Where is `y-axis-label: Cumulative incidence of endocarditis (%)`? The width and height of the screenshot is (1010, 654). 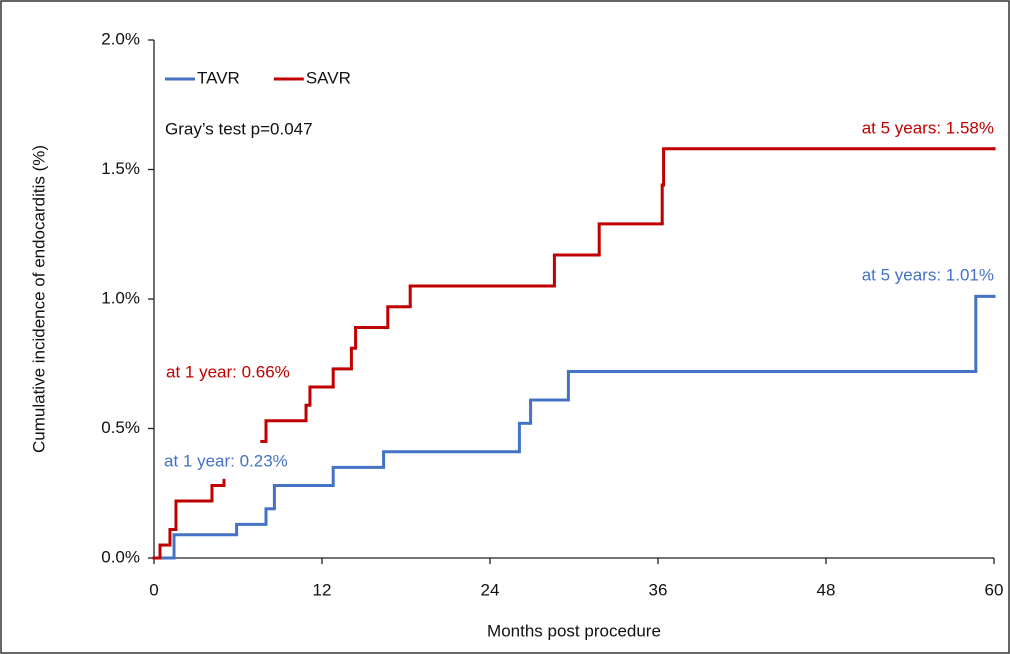
y-axis-label: Cumulative incidence of endocarditis (%) is located at coordinates (38, 299).